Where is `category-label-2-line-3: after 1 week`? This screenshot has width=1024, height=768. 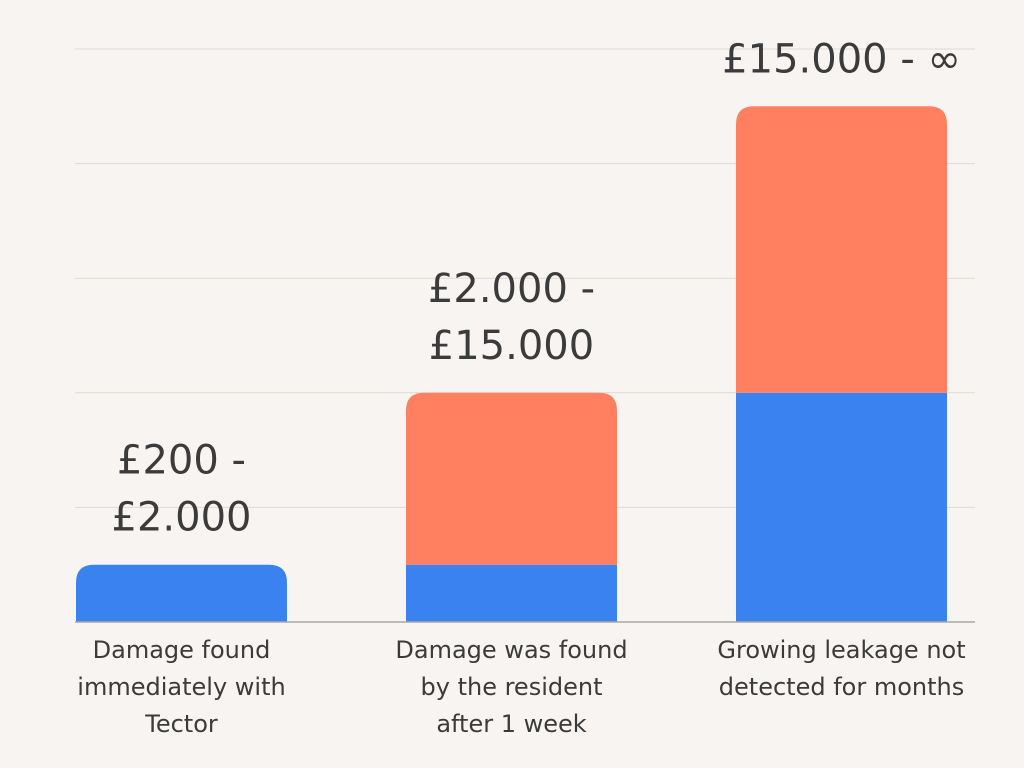
category-label-2-line-3: after 1 week is located at coordinates (511, 724).